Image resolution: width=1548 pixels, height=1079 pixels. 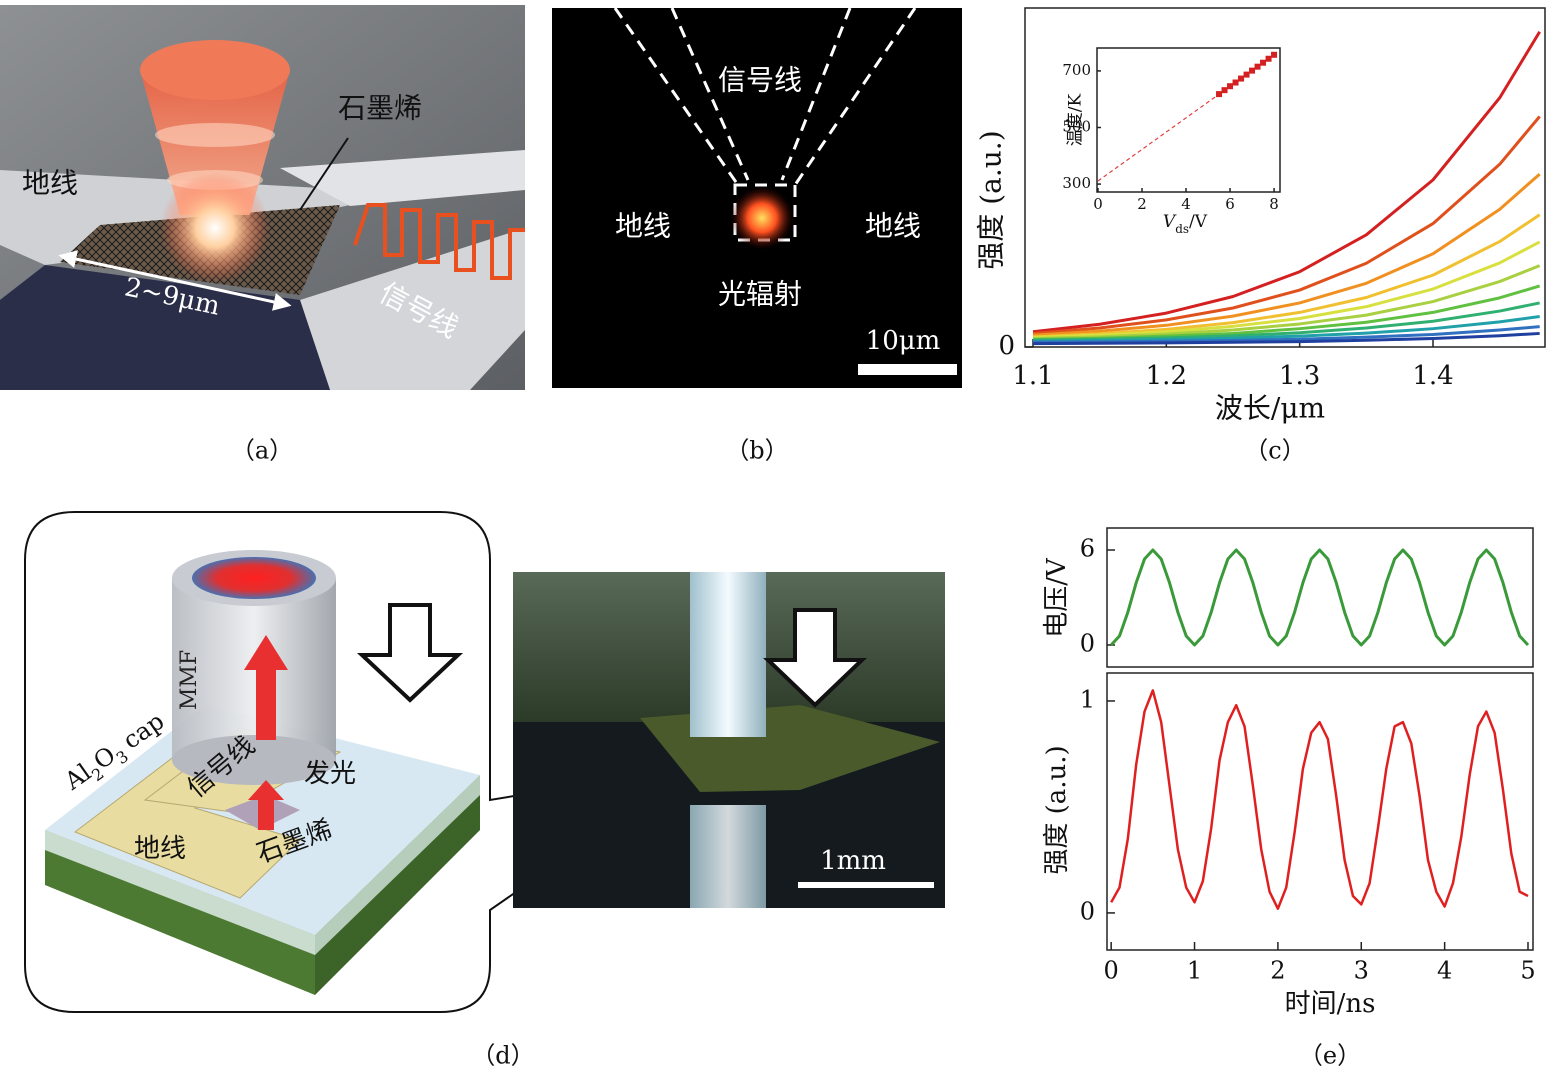 What do you see at coordinates (1432, 376) in the screenshot?
I see `x-tick-label: 1.4` at bounding box center [1432, 376].